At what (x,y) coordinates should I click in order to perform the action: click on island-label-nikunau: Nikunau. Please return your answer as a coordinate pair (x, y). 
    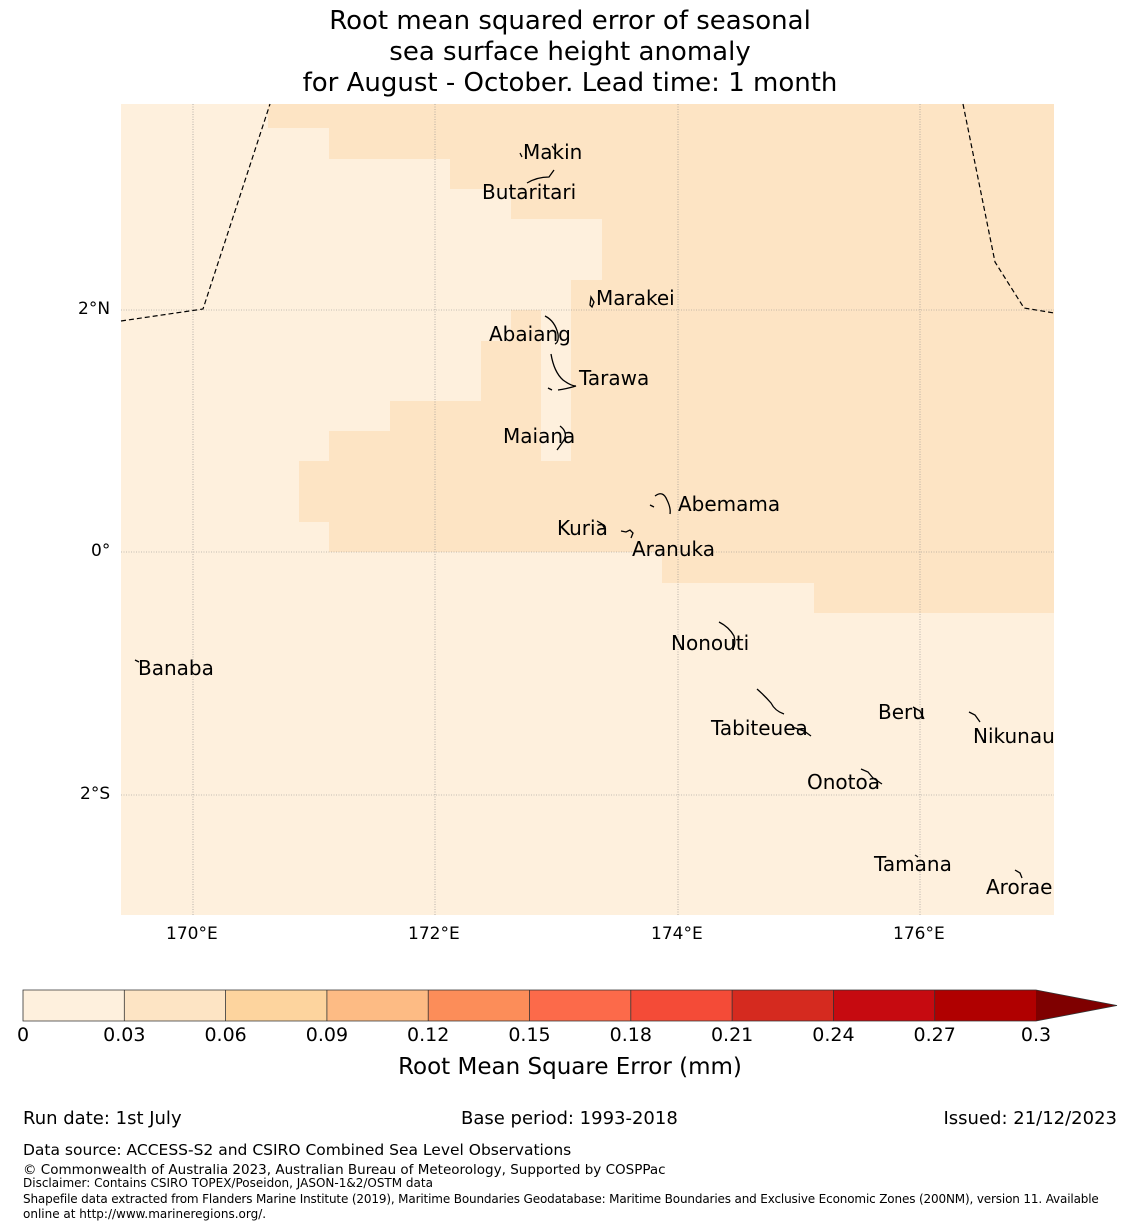
    Looking at the image, I should click on (1014, 736).